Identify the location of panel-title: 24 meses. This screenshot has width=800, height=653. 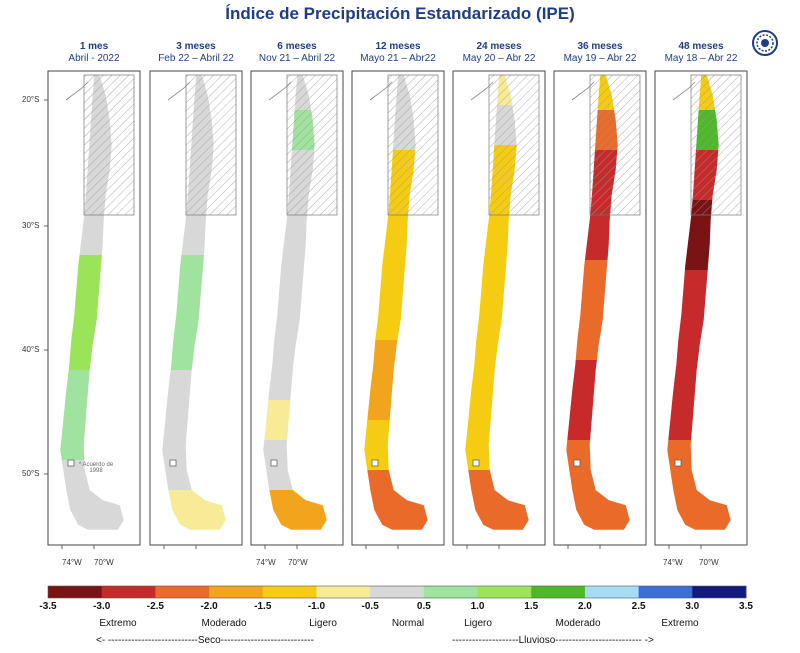
(499, 46).